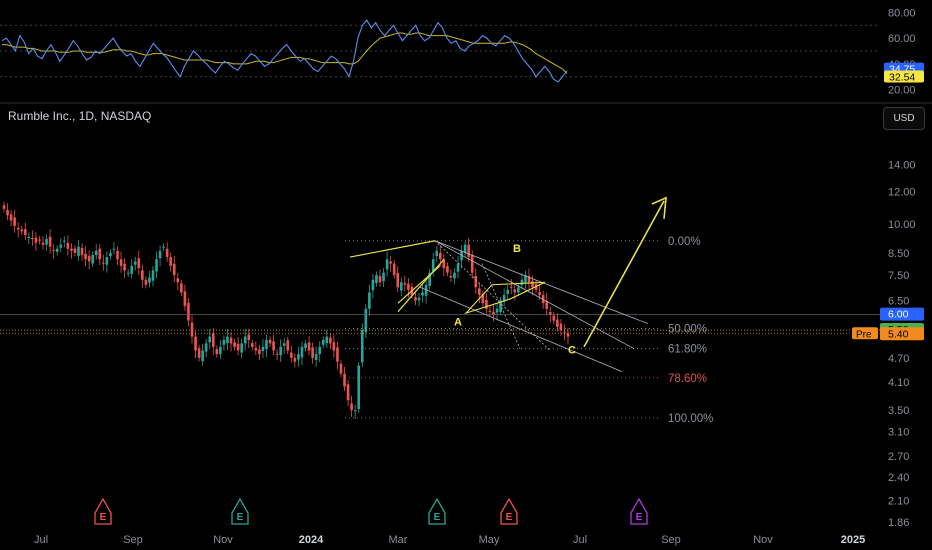 The image size is (932, 550). Describe the element at coordinates (904, 118) in the screenshot. I see `currency-button: USD` at that location.